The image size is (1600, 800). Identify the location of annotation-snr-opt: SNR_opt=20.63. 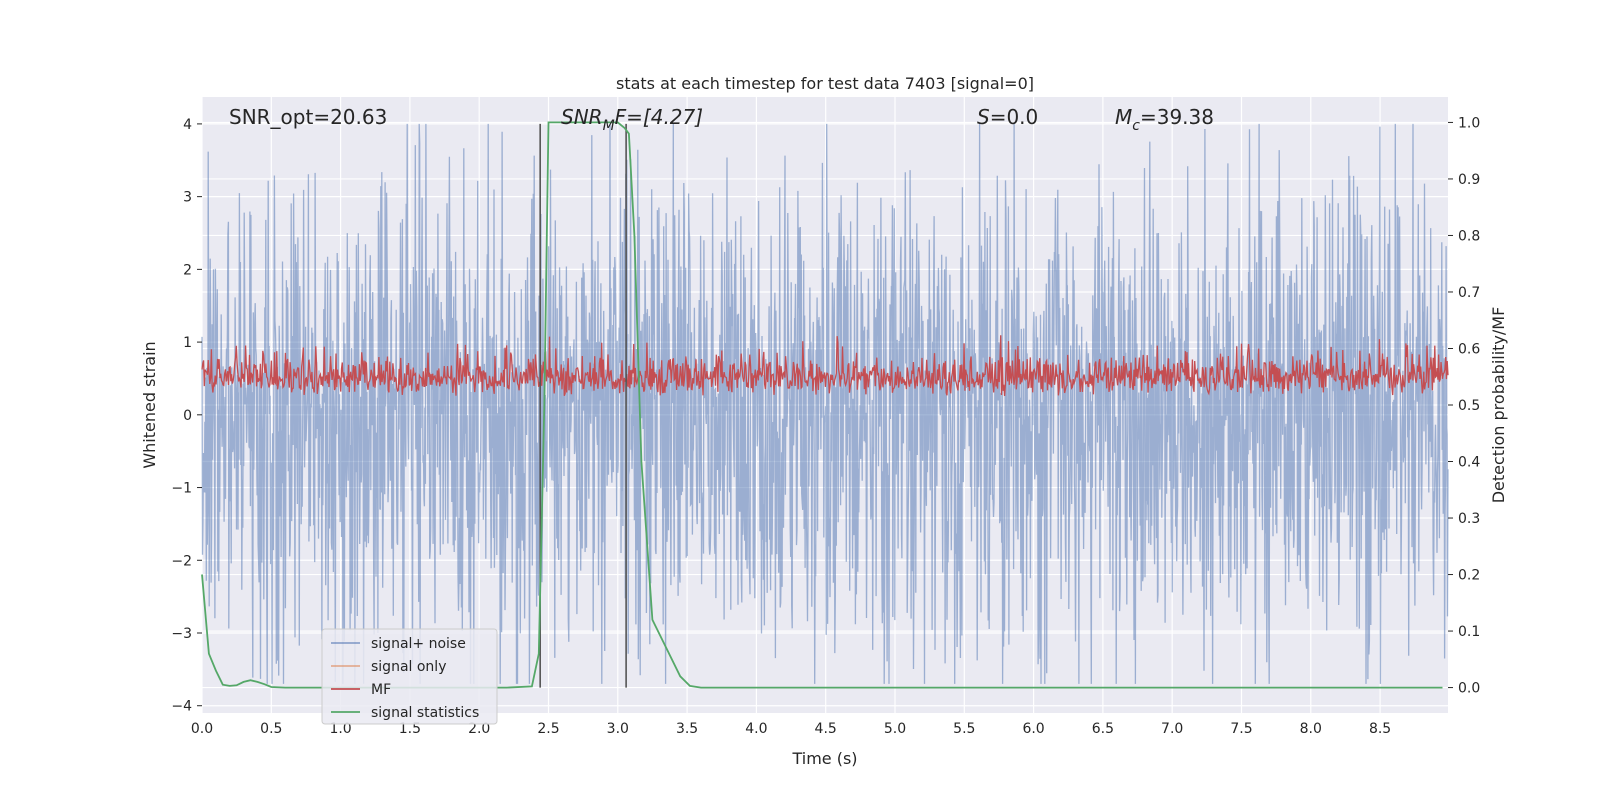
(308, 117).